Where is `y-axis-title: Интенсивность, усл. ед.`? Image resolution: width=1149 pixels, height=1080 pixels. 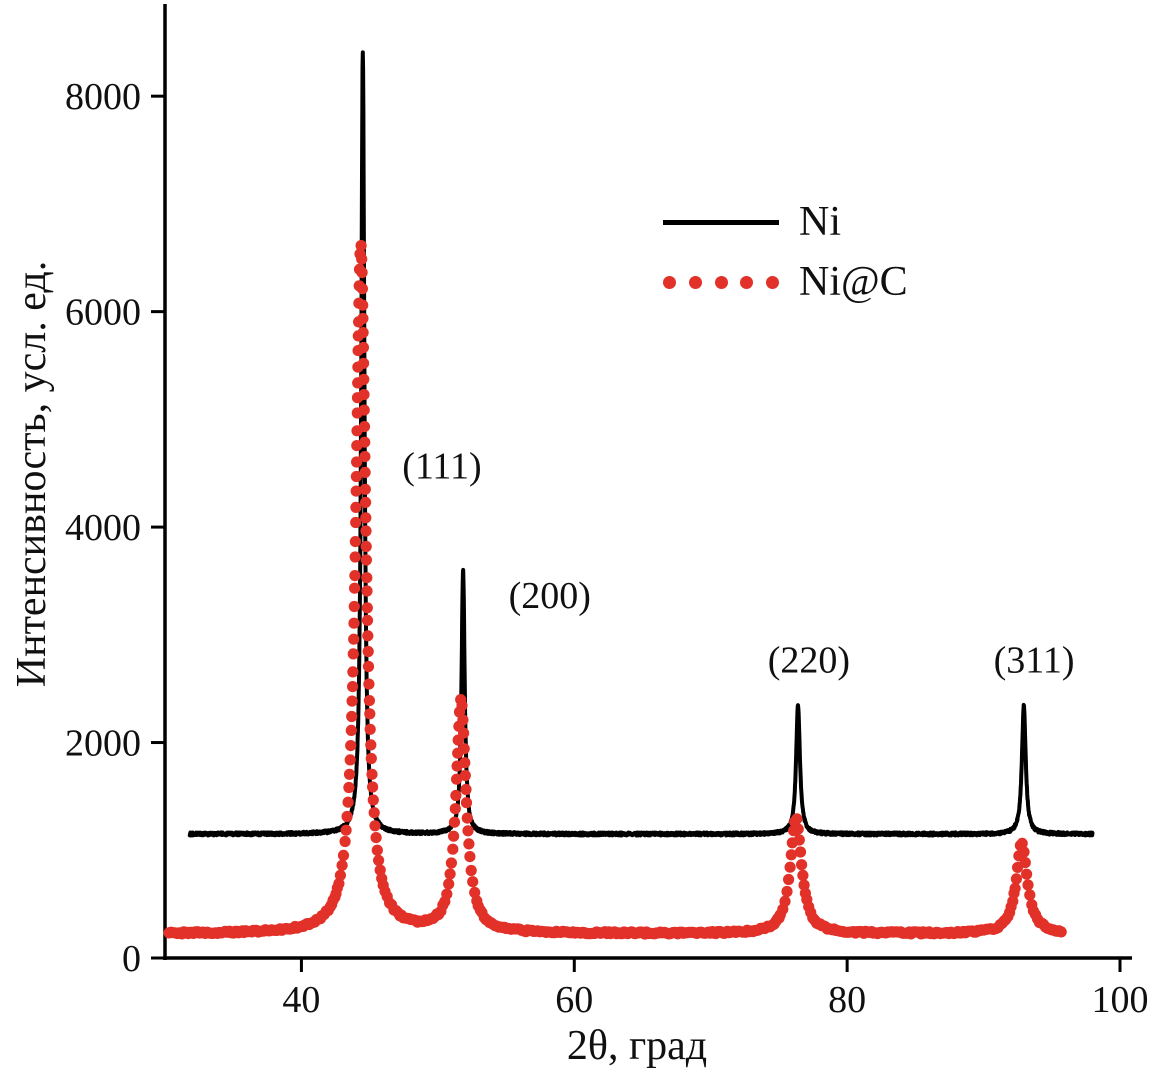
y-axis-title: Интенсивность, усл. ед. is located at coordinates (32, 474).